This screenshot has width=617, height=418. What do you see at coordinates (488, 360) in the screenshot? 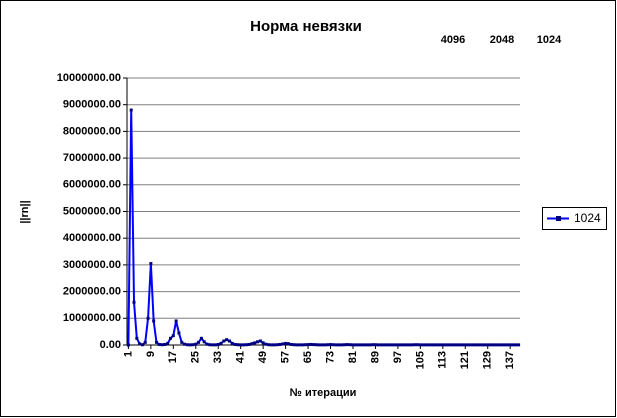
I see `x-tick-label: 129` at bounding box center [488, 360].